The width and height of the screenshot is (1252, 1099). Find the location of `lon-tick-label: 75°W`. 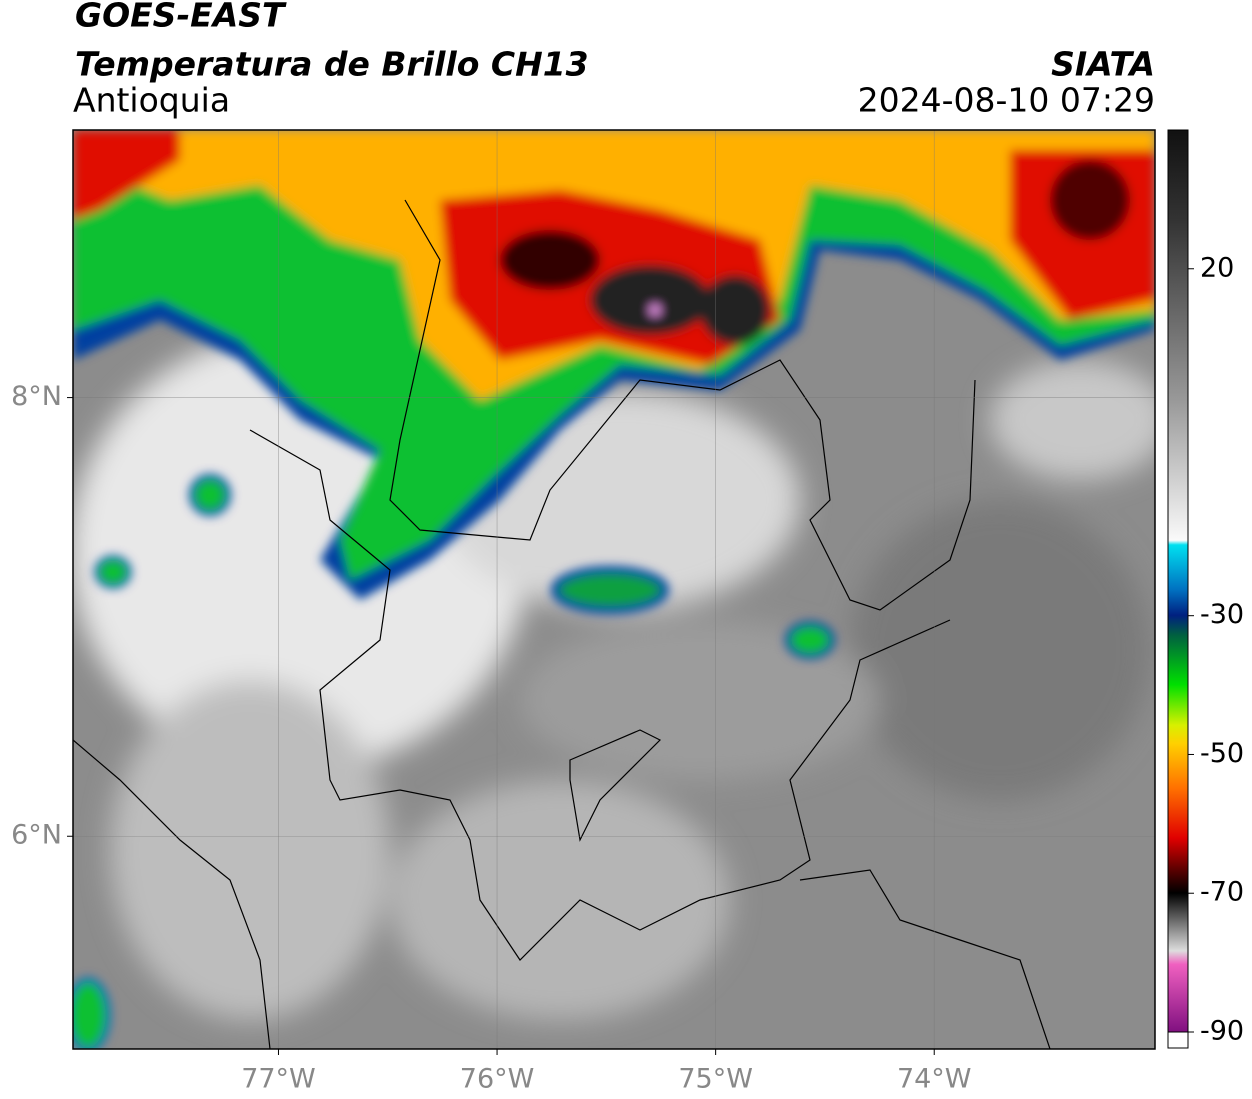

lon-tick-label: 75°W is located at coordinates (715, 1079).